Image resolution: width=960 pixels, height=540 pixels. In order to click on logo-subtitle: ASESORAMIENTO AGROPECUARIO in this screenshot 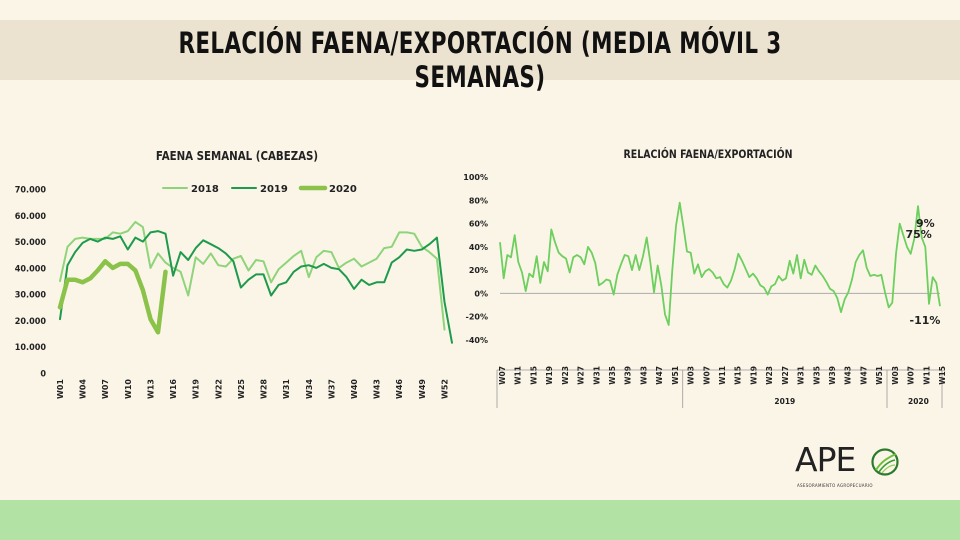, I will do `click(835, 485)`.